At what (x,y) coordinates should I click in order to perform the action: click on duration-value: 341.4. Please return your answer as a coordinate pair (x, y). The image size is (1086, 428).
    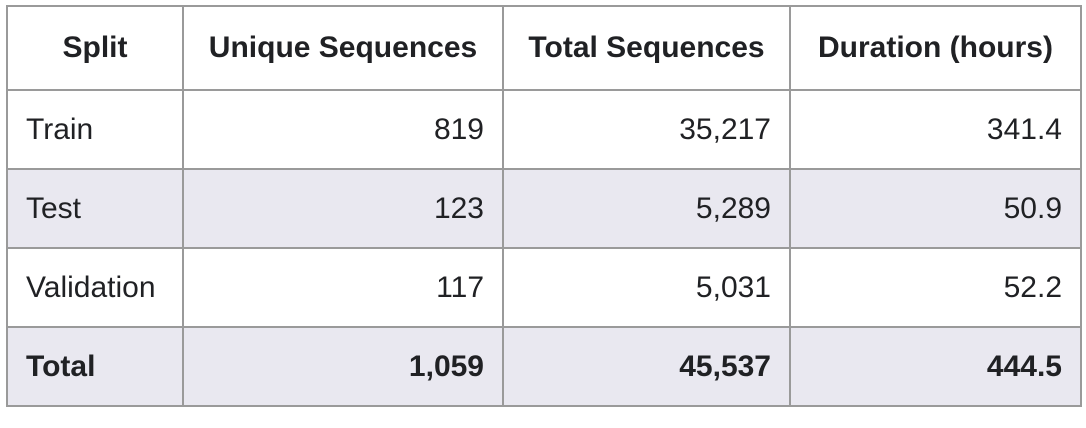
    Looking at the image, I should click on (935, 129).